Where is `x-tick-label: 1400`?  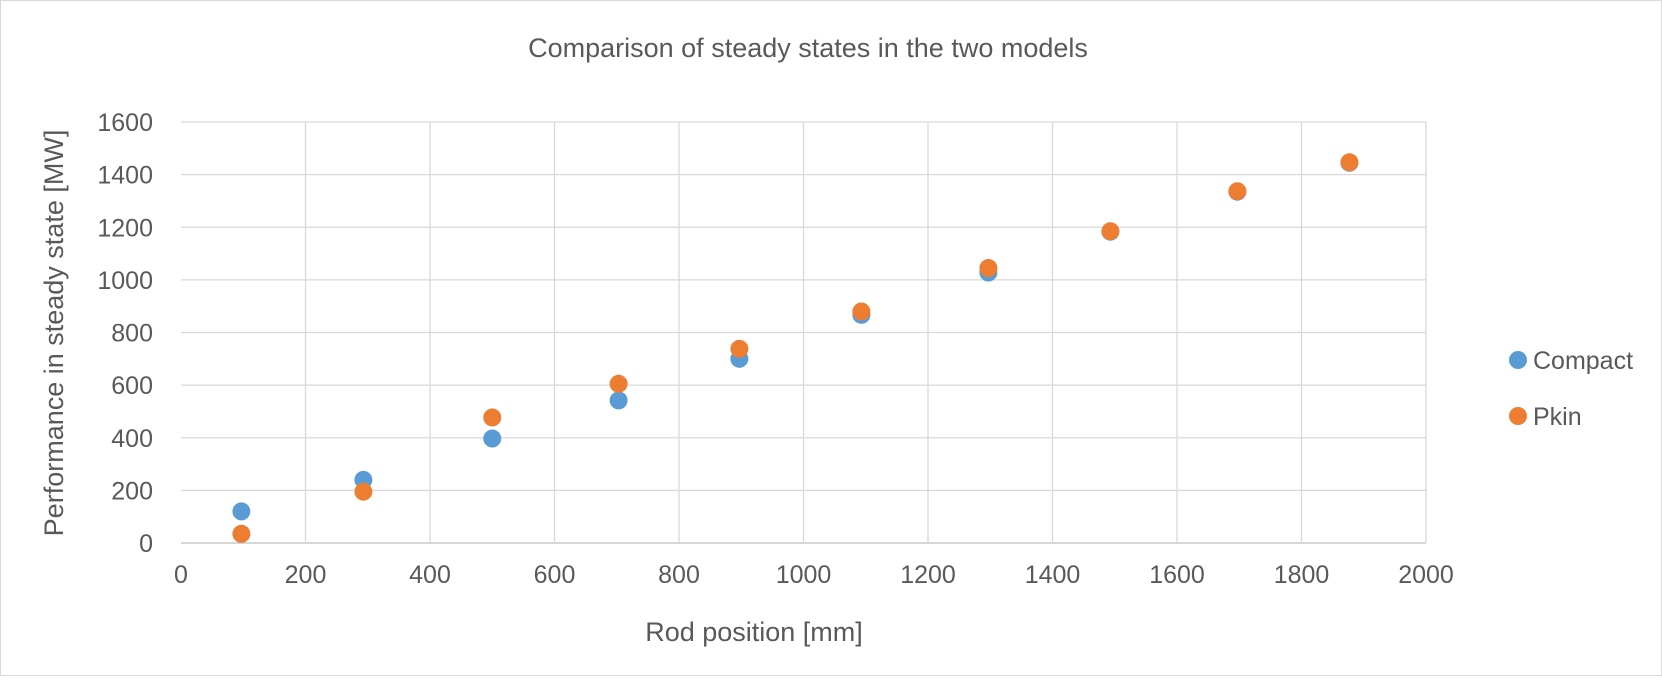
x-tick-label: 1400 is located at coordinates (1053, 575).